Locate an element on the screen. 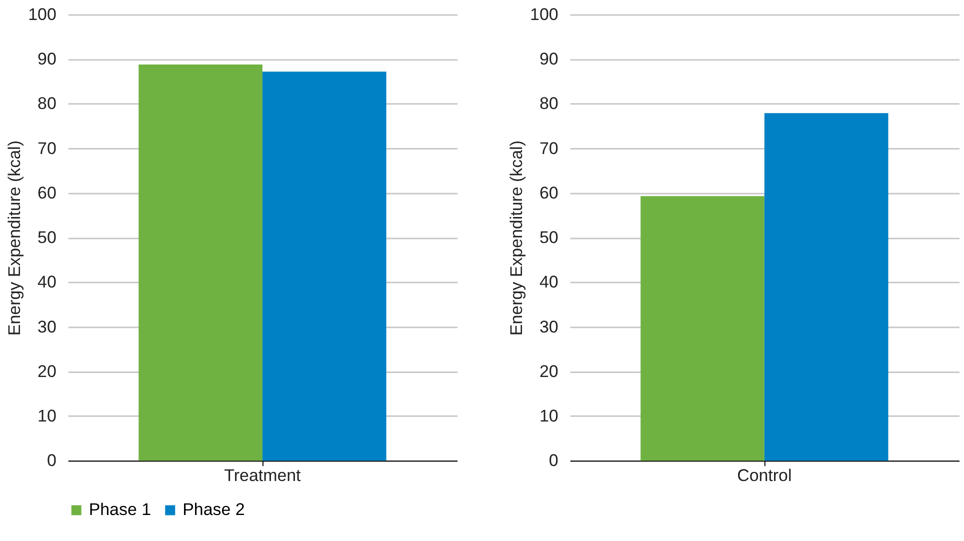  x-tick-label: Treatment is located at coordinates (263, 476).